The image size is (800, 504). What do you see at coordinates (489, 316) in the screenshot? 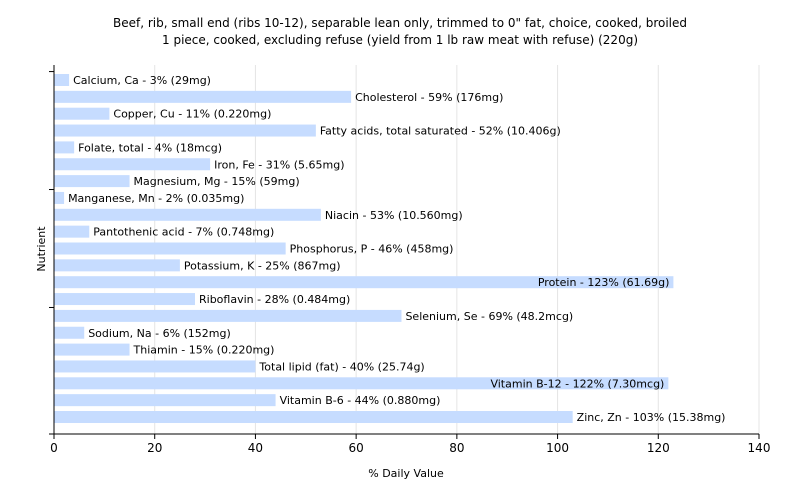
I see `bar-label: Selenium, Se - 69% (48.2mcg)` at bounding box center [489, 316].